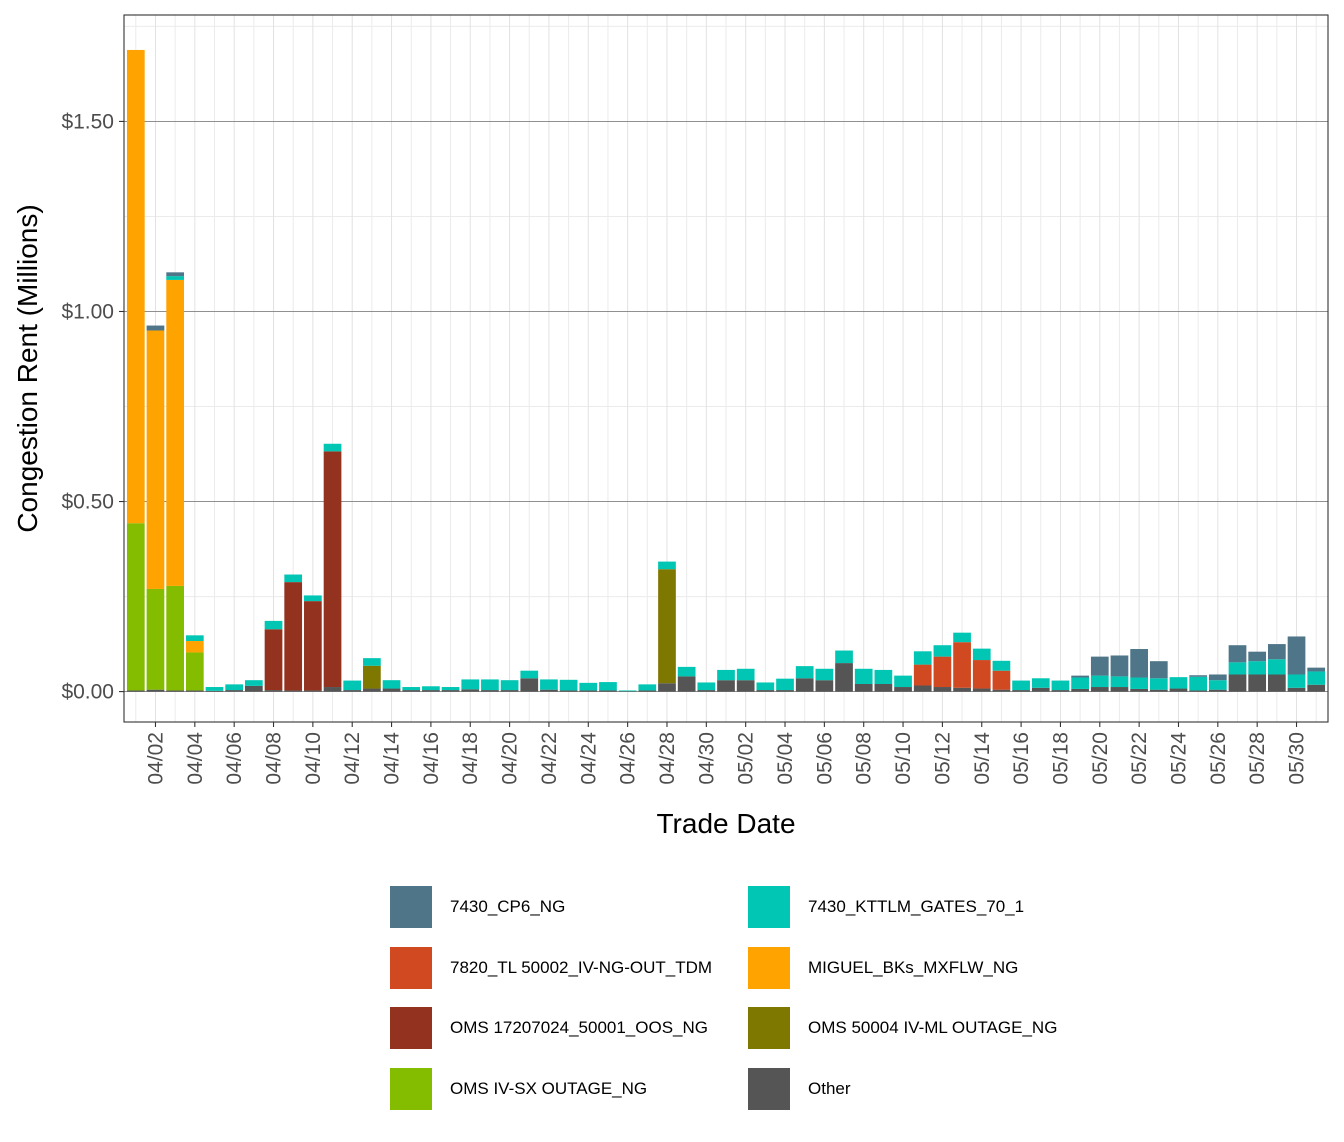 This screenshot has height=1142, width=1344. What do you see at coordinates (903, 758) in the screenshot?
I see `x-tick-label: 05/10` at bounding box center [903, 758].